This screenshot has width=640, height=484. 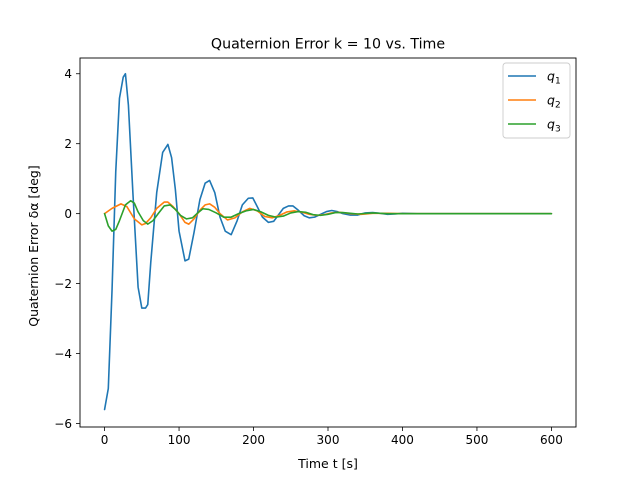 I want to click on x-tick-label: 600, so click(x=551, y=440).